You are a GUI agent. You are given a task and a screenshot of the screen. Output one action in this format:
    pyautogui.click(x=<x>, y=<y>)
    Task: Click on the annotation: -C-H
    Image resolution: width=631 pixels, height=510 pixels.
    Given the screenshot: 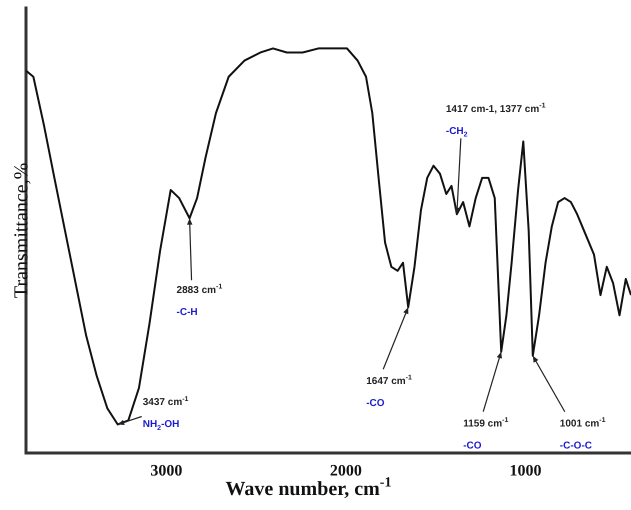 What is the action you would take?
    pyautogui.click(x=187, y=312)
    